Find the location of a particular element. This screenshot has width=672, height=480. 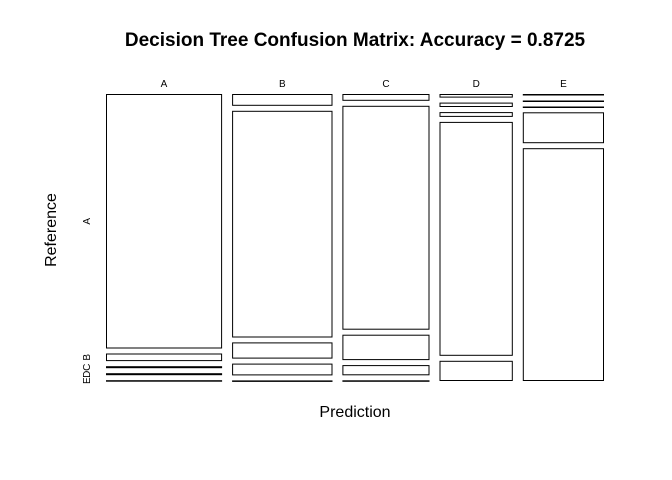

prediction-tick-label: E is located at coordinates (563, 84).